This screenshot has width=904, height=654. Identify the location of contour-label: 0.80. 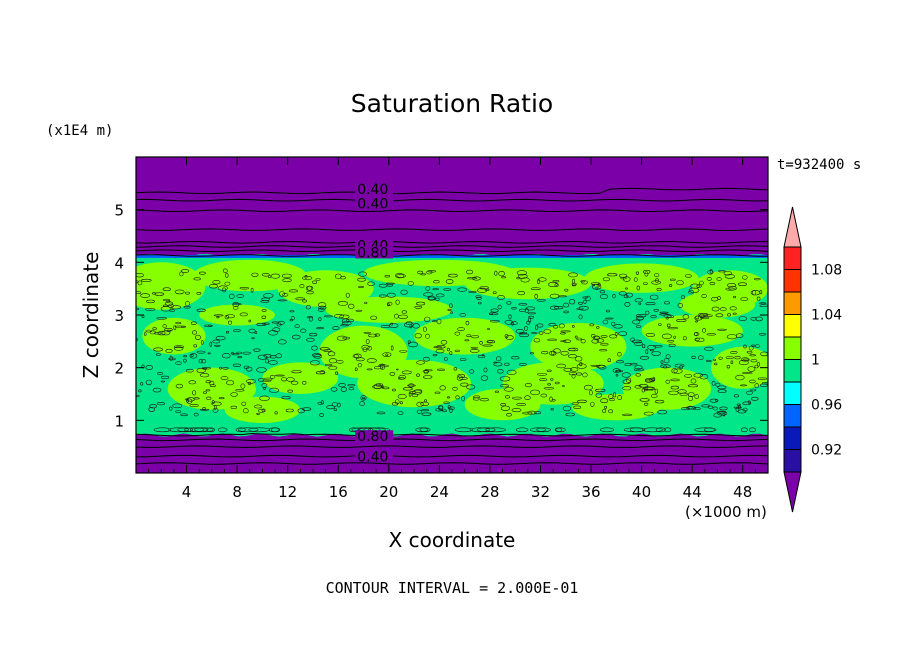
(374, 437).